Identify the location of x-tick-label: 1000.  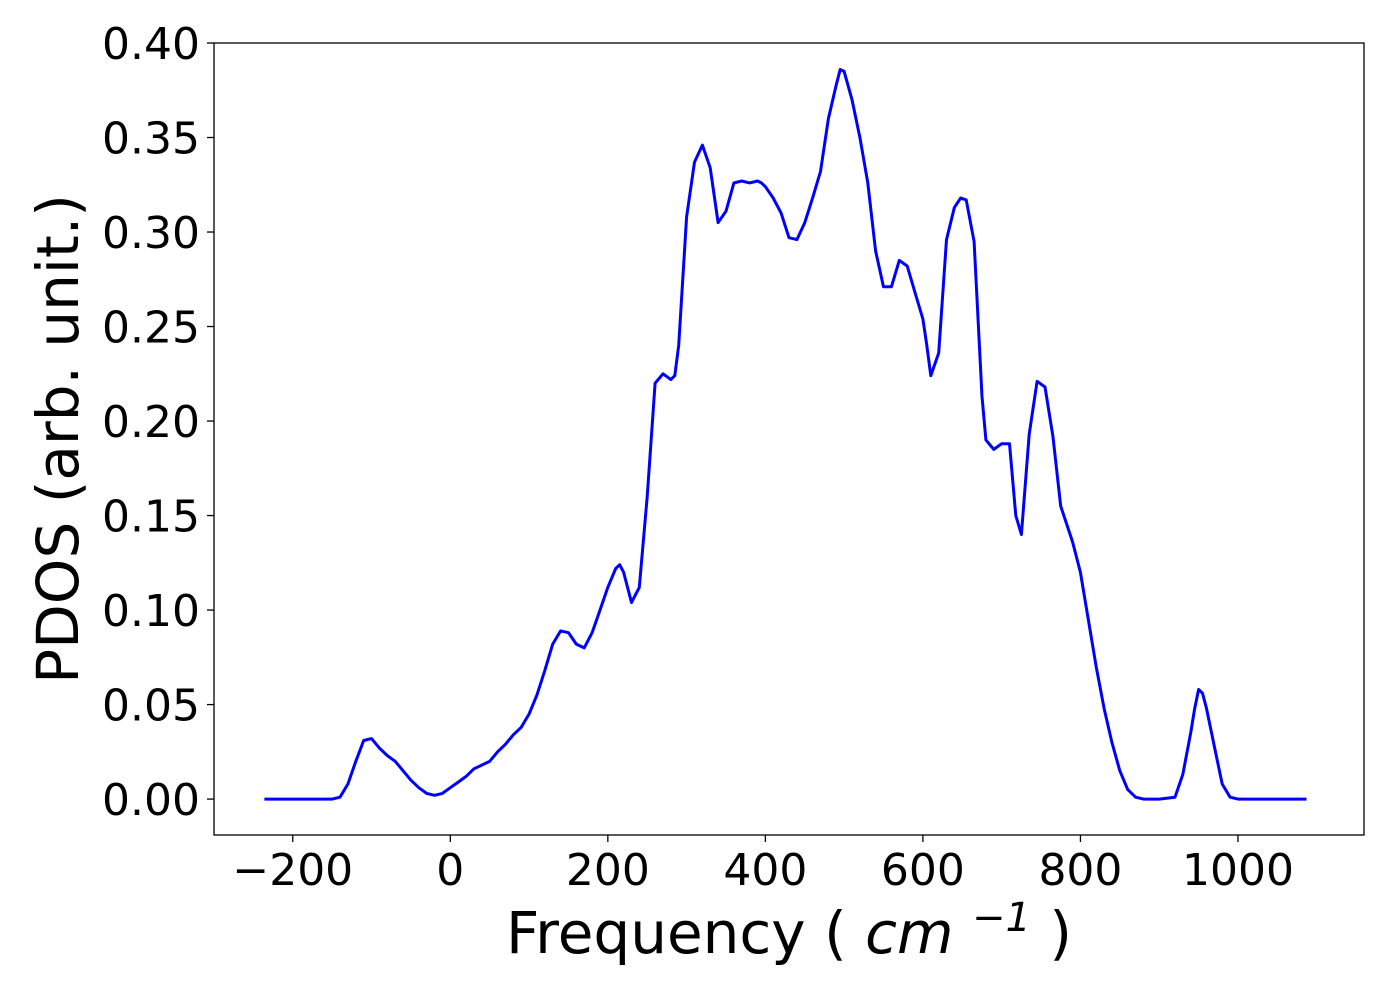
(1238, 870).